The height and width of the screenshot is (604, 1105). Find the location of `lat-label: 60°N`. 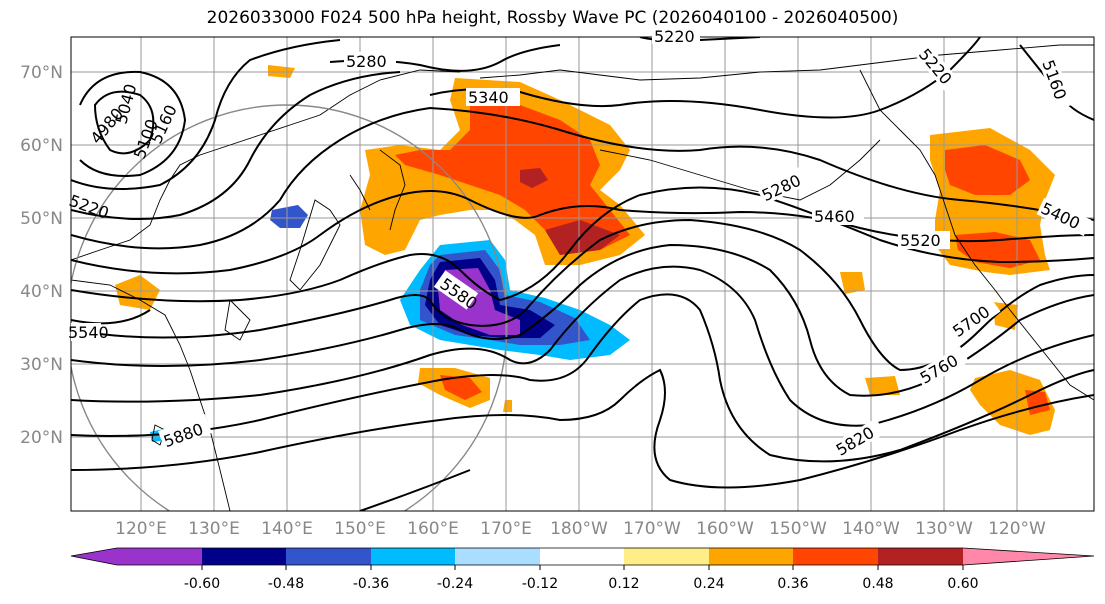

lat-label: 60°N is located at coordinates (41, 146).